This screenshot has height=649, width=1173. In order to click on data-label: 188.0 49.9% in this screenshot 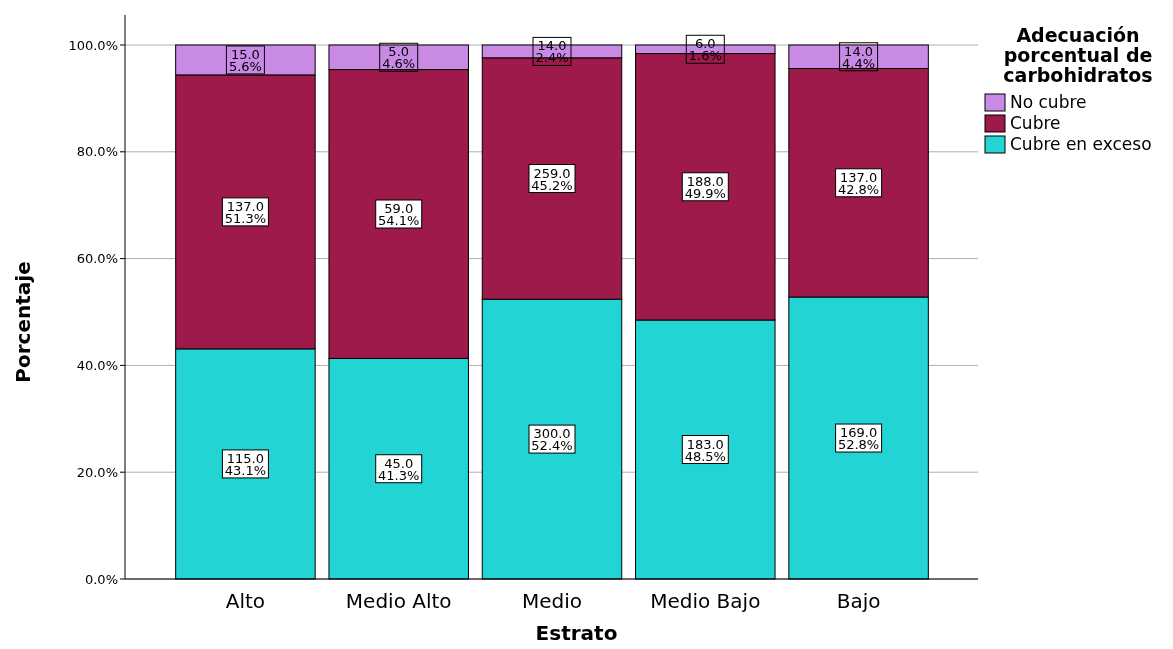, I will do `click(705, 187)`.